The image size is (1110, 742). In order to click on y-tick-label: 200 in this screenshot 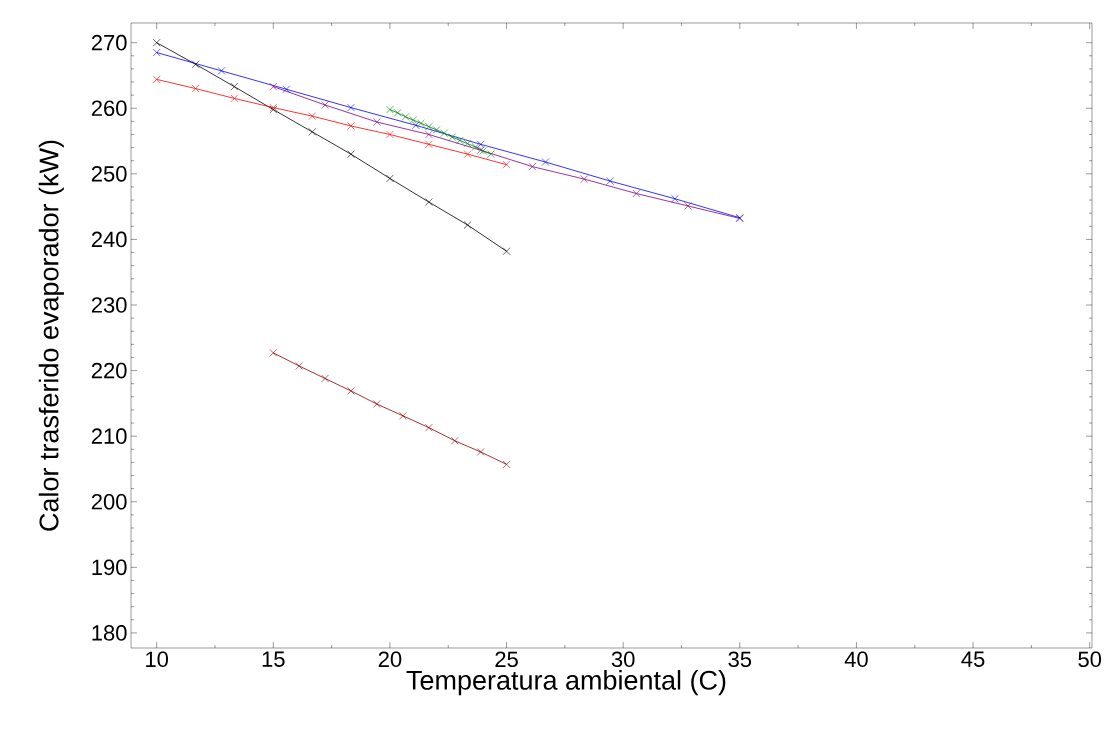, I will do `click(109, 501)`.